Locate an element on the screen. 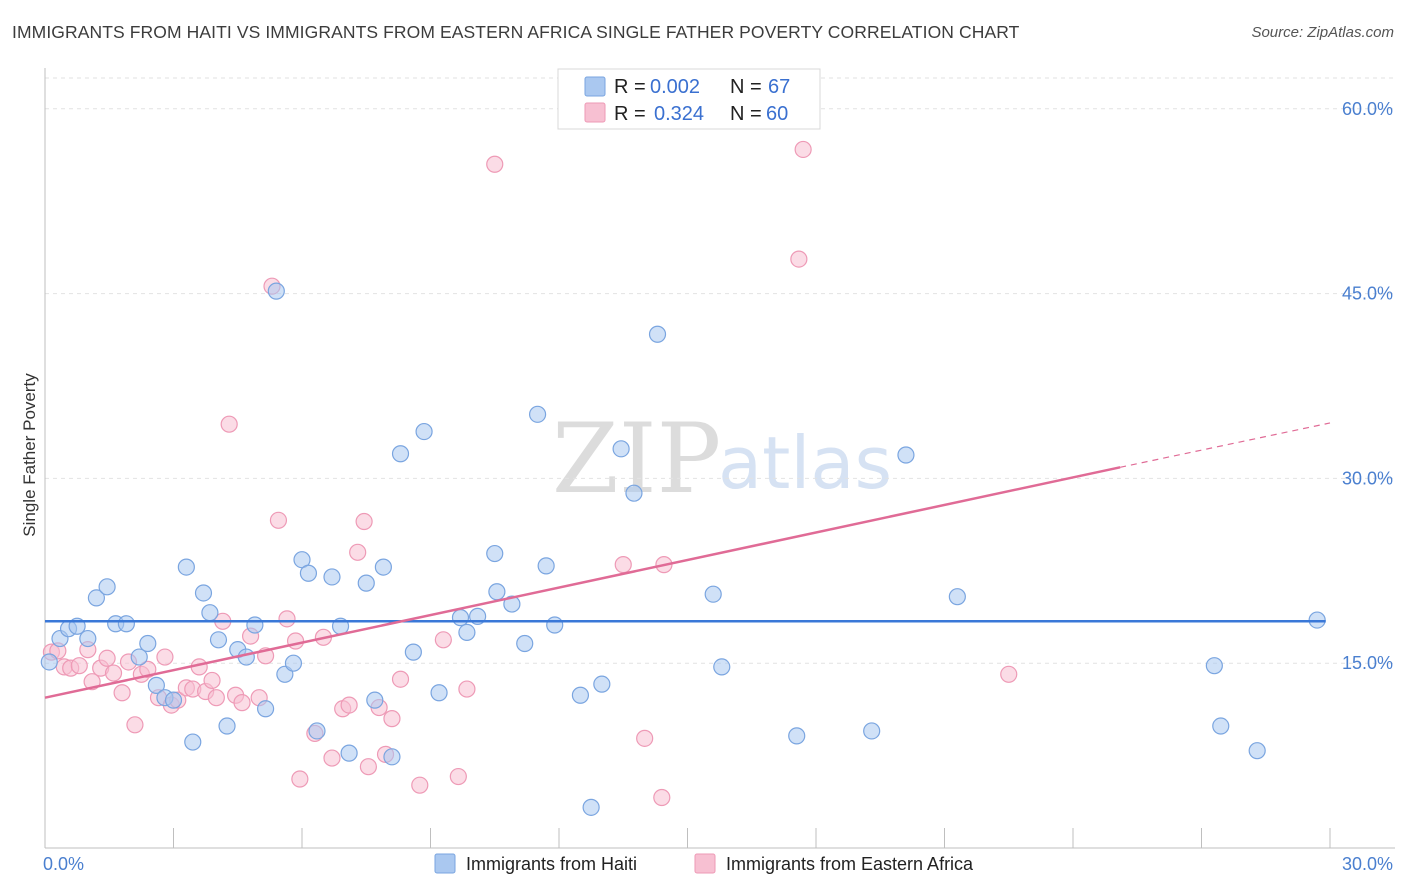  x-tick-labels: 0.0% 30.0% is located at coordinates (718, 864).